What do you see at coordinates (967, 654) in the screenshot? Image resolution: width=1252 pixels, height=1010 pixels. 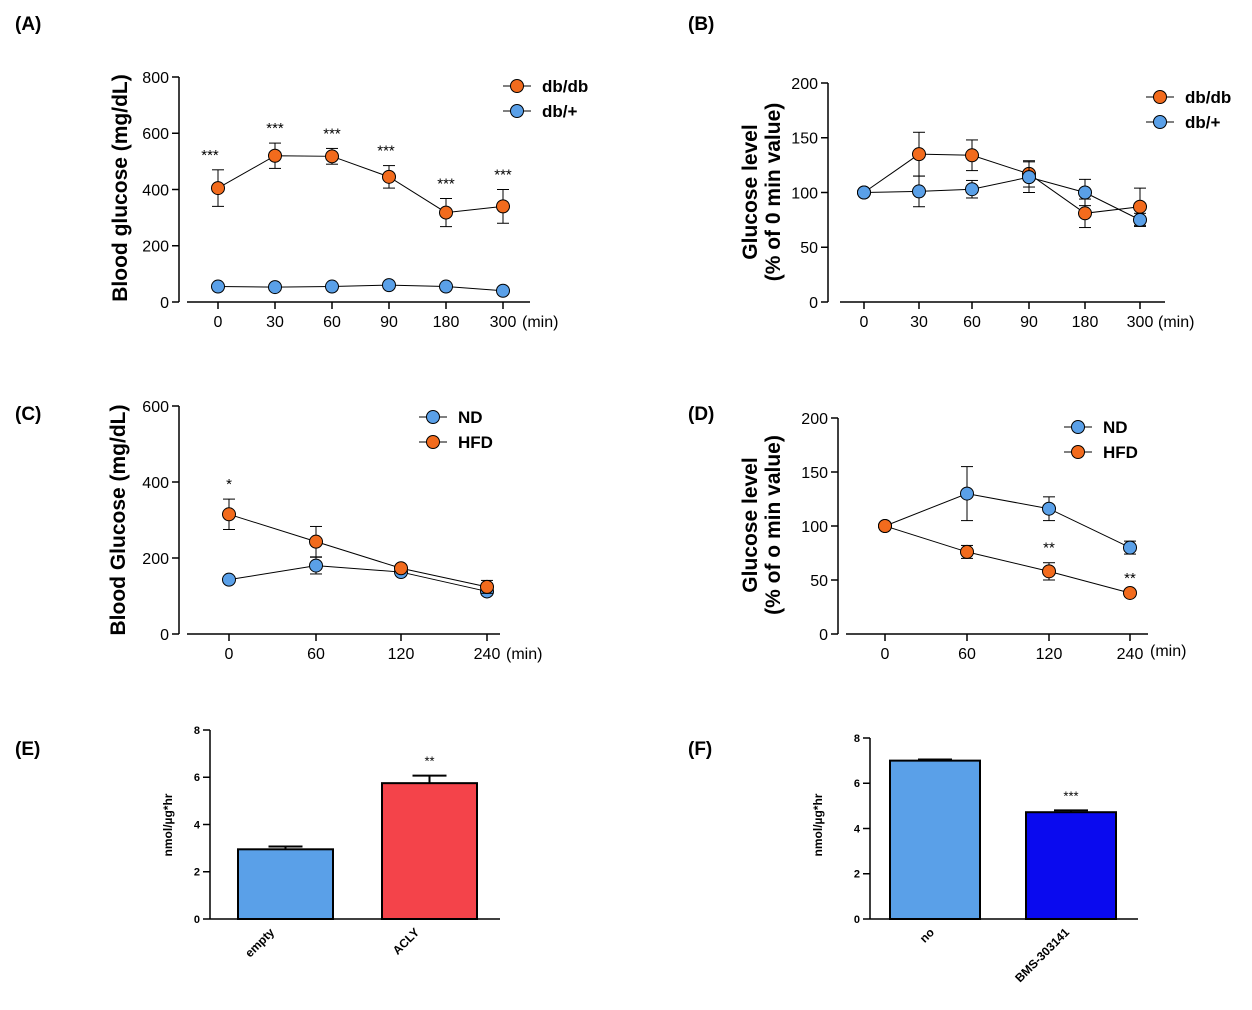 I see `x-tick-label: 60` at bounding box center [967, 654].